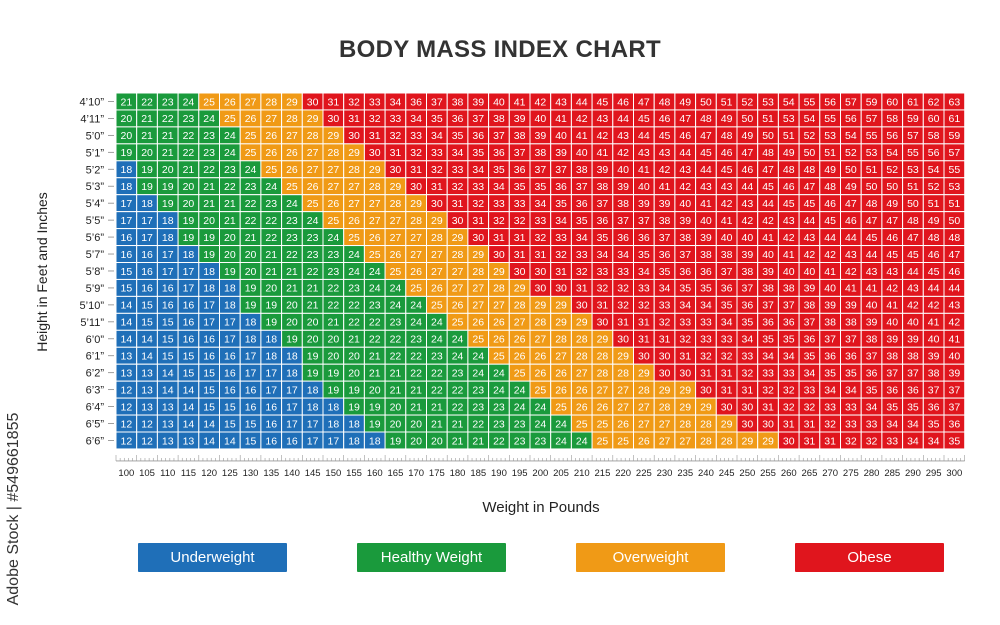 The image size is (1000, 625). Describe the element at coordinates (913, 473) in the screenshot. I see `x-tick-label: 290` at that location.